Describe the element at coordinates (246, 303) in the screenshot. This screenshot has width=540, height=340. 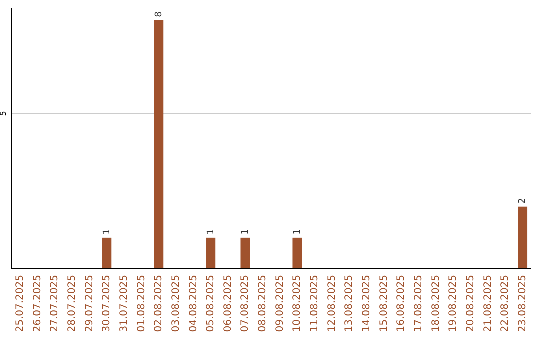
I see `x-tick-label: 07.08.2025` at that location.